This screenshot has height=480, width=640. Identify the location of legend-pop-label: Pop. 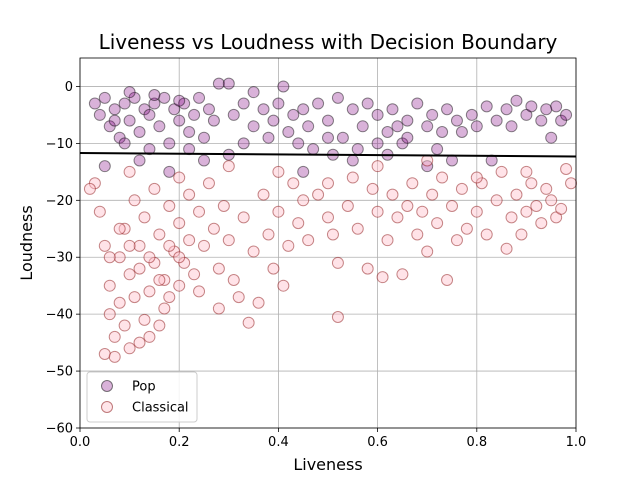
(144, 387).